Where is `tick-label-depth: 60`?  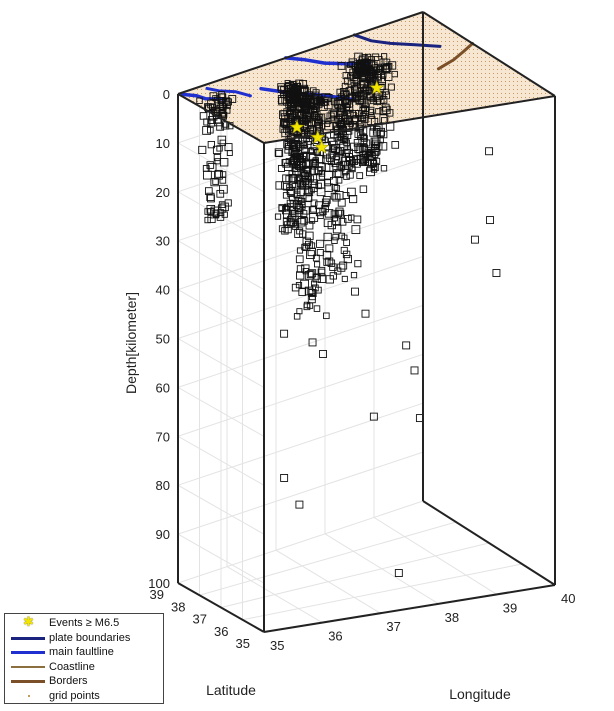 tick-label-depth: 60 is located at coordinates (163, 387).